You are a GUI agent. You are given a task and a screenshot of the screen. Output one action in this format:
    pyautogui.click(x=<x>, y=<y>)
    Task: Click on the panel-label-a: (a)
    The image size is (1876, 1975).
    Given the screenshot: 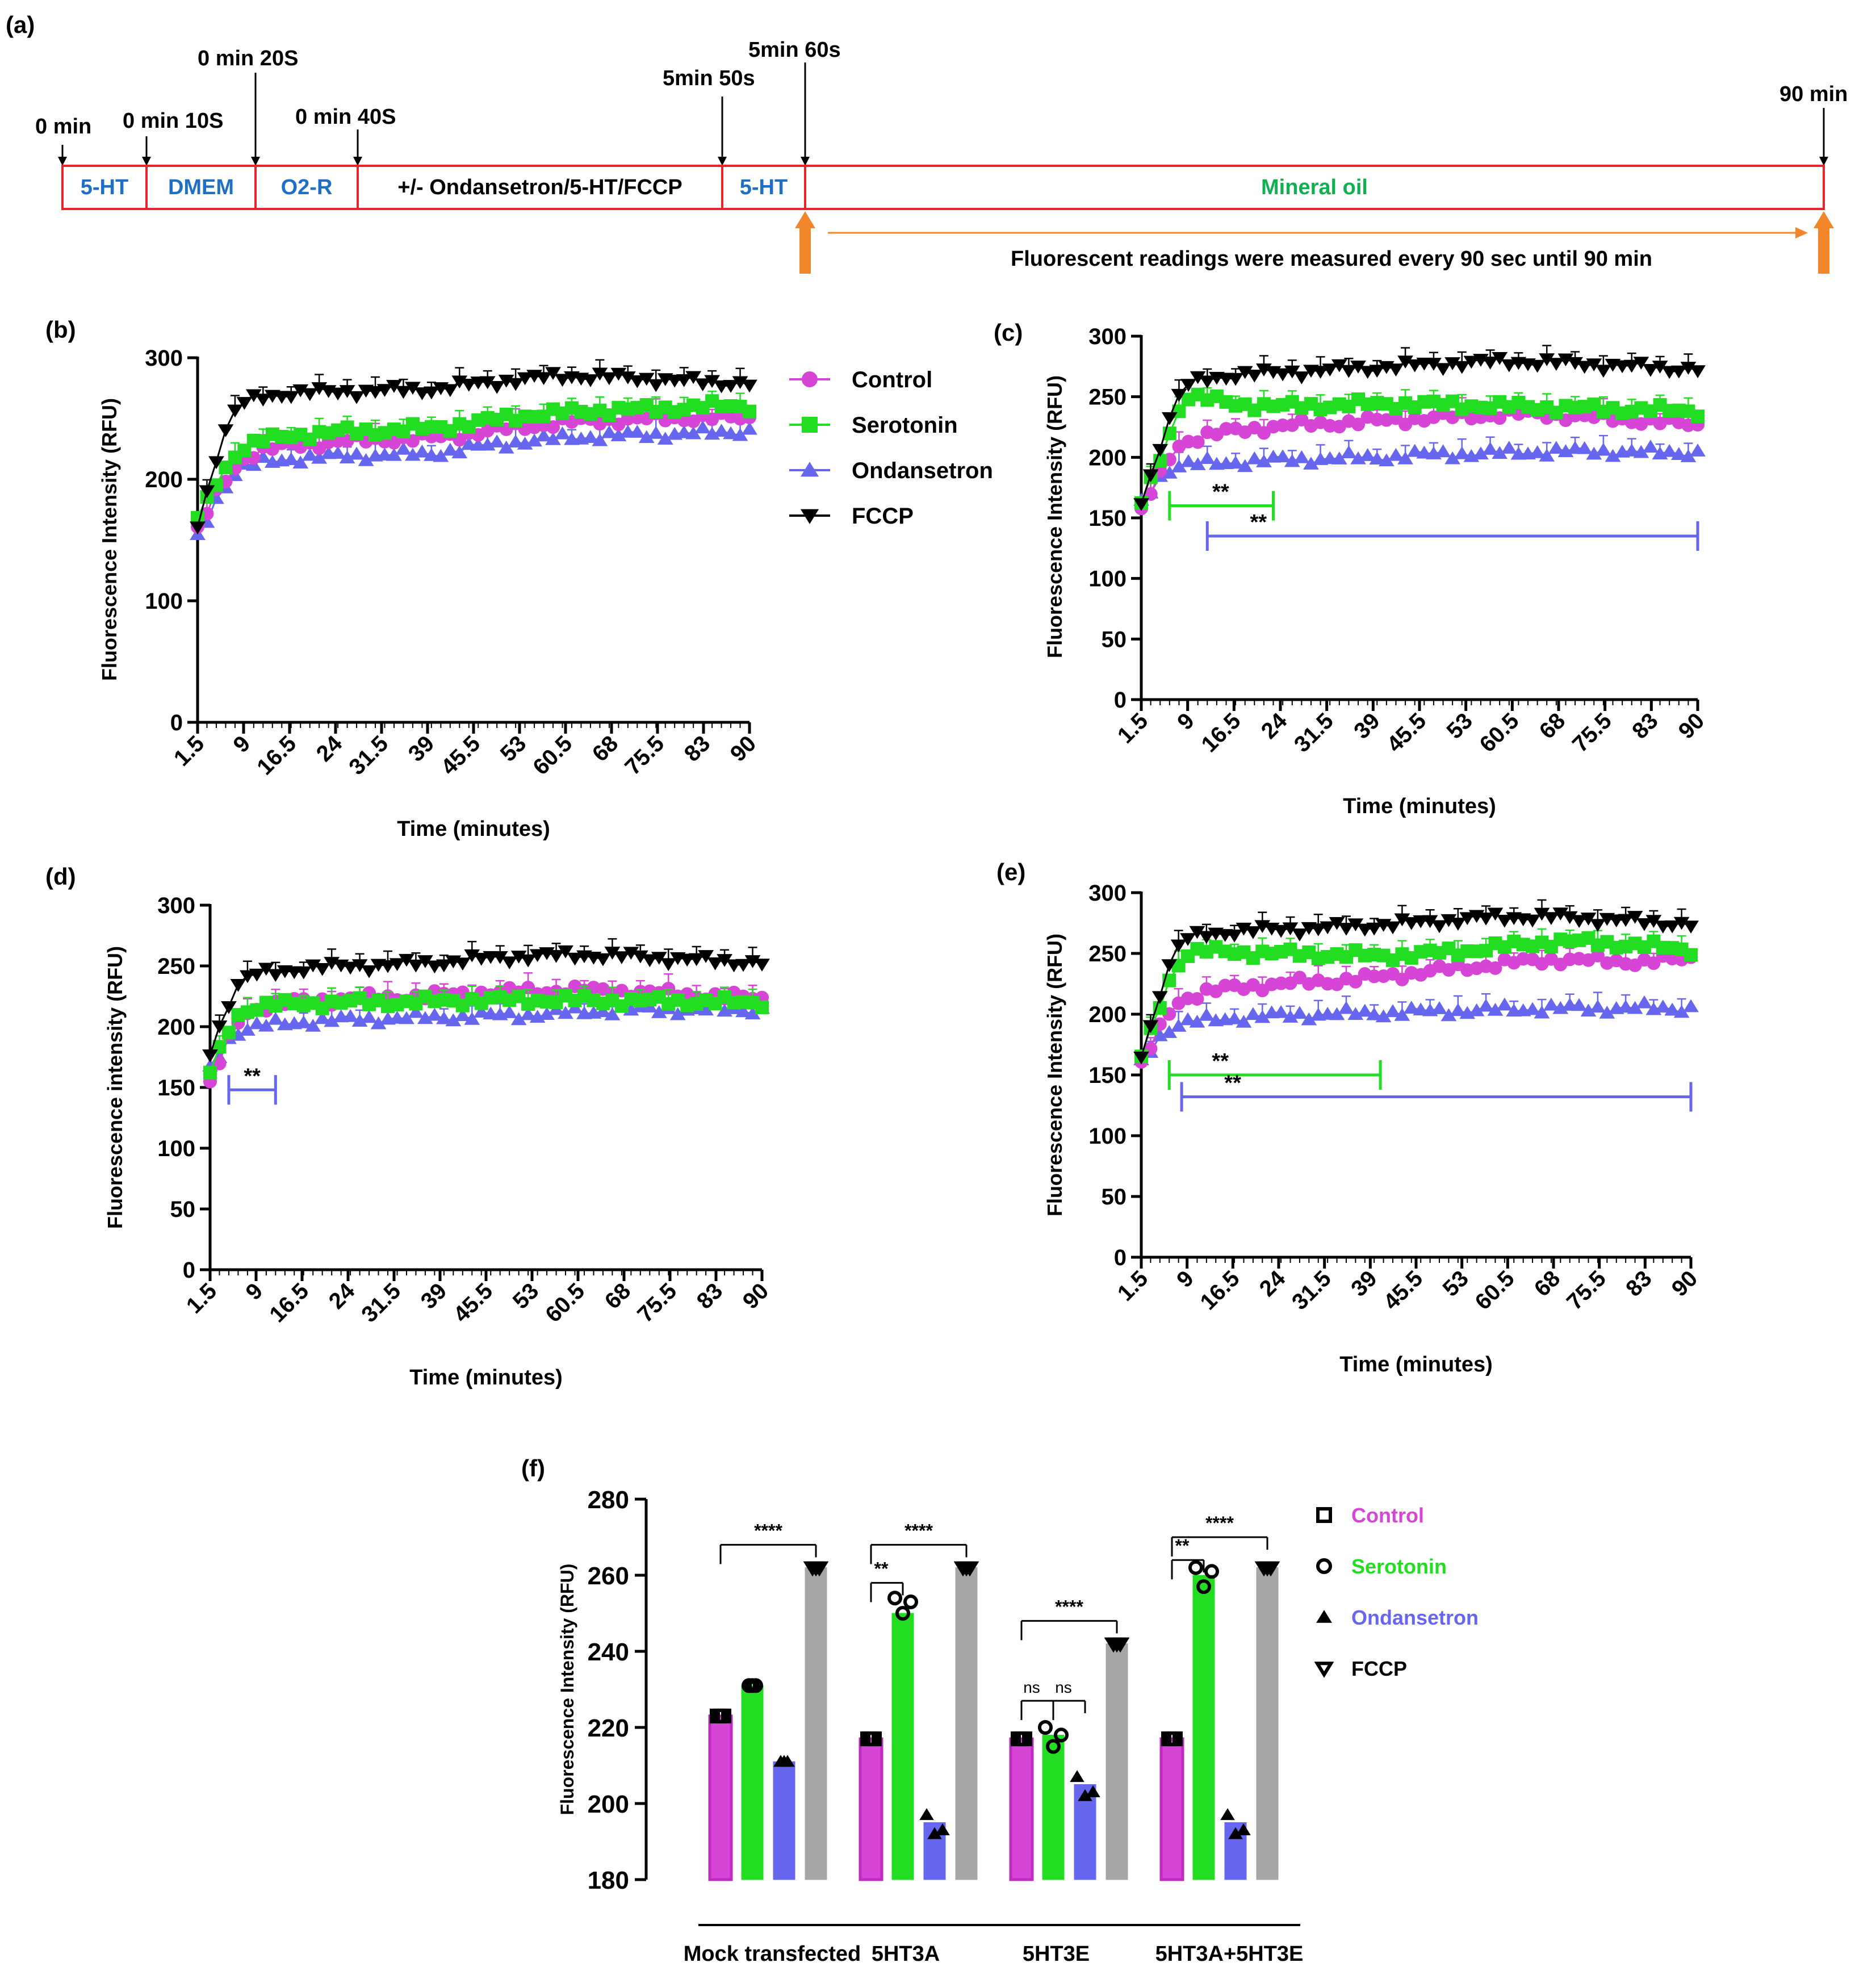 What is the action you would take?
    pyautogui.click(x=20, y=25)
    